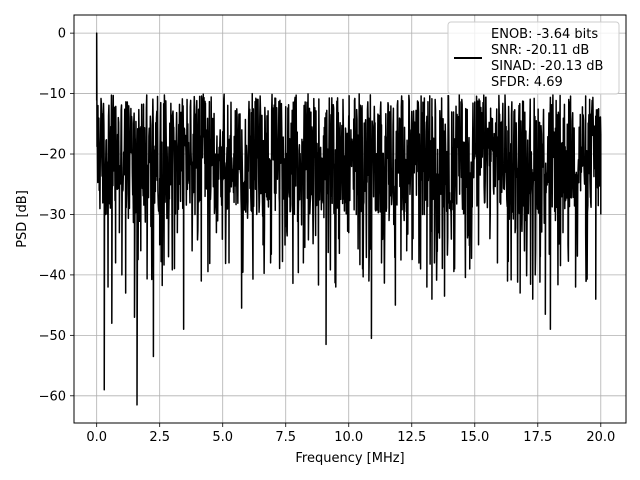 Image resolution: width=640 pixels, height=480 pixels. Describe the element at coordinates (222, 437) in the screenshot. I see `x-tick-label: 5.0` at that location.